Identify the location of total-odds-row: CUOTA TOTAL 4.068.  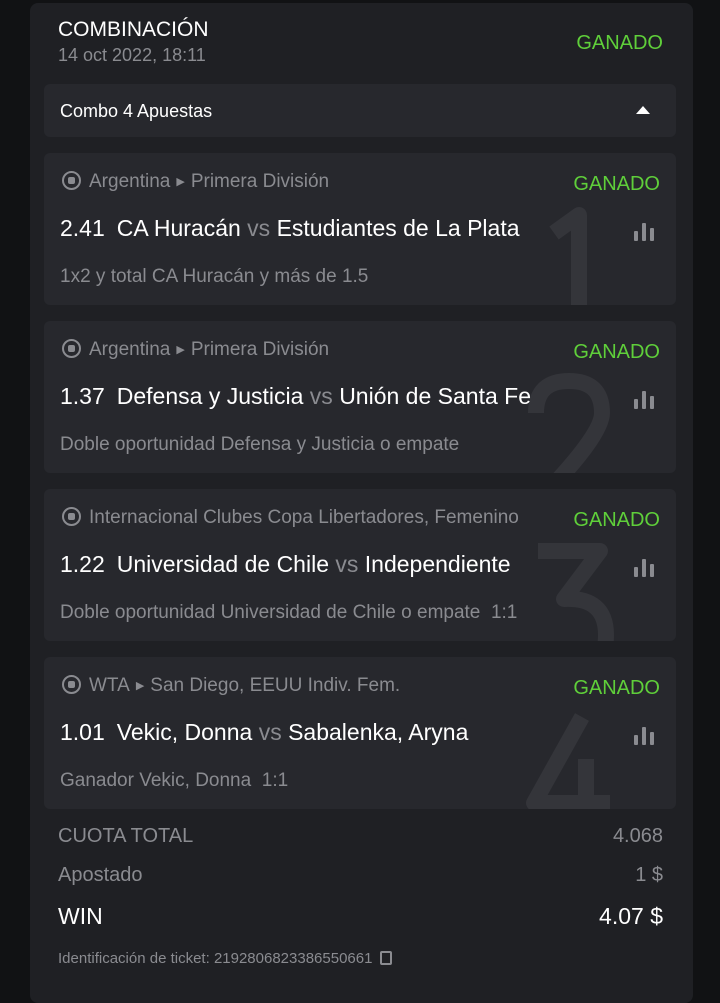
(360, 836).